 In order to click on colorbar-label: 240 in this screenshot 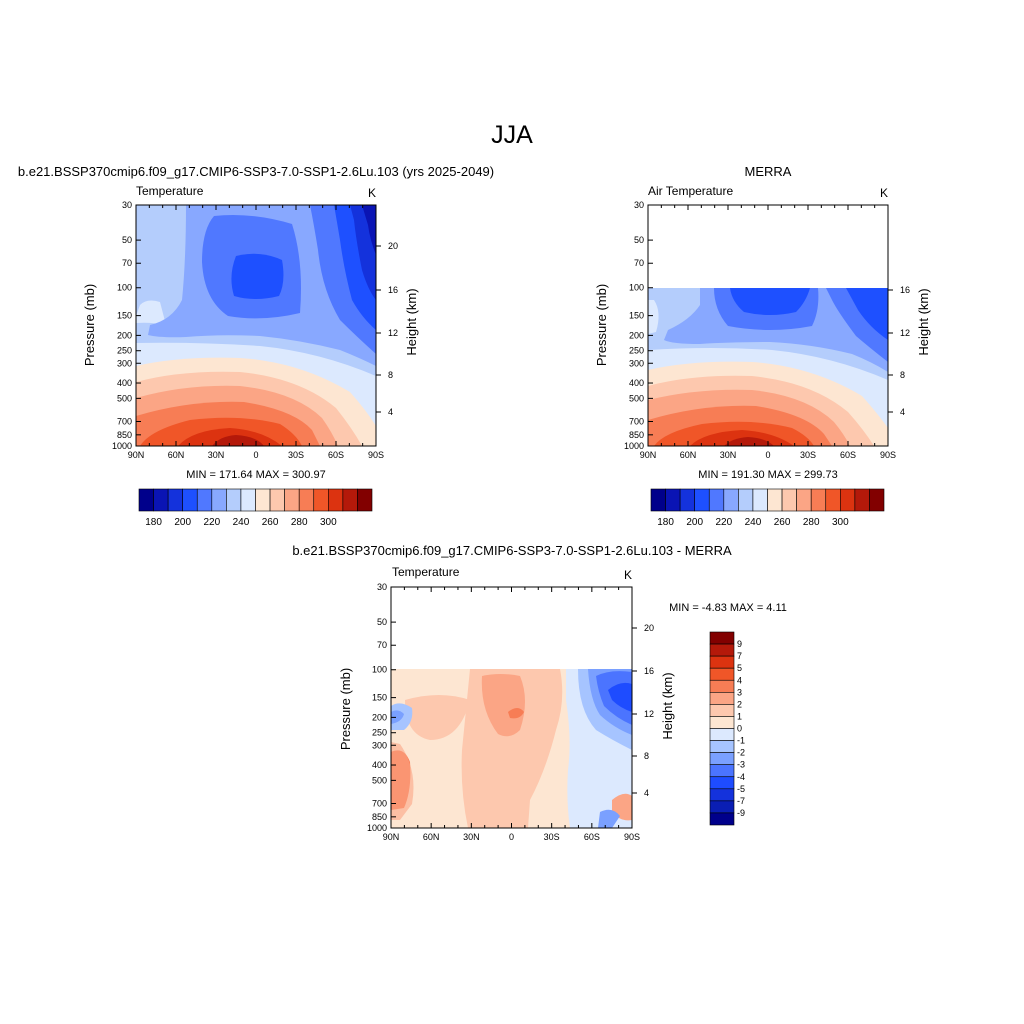, I will do `click(241, 522)`.